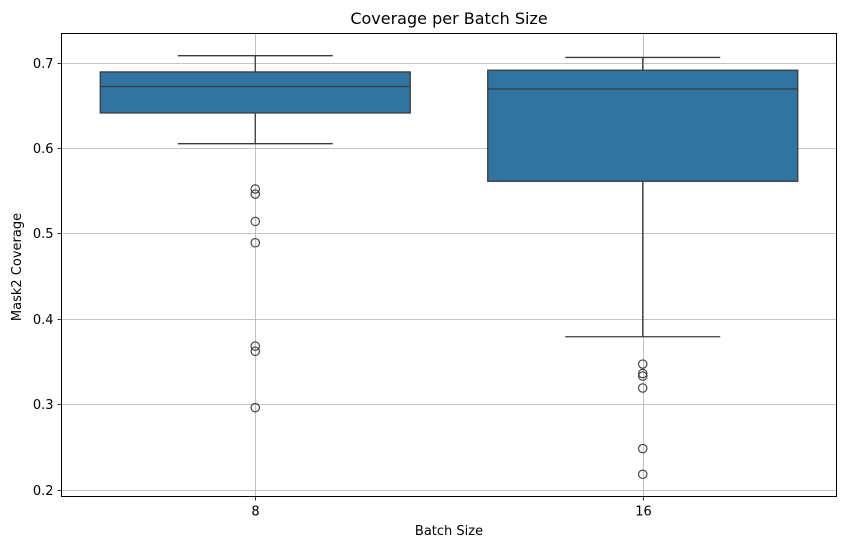  What do you see at coordinates (255, 512) in the screenshot?
I see `x-tick-label: 8` at bounding box center [255, 512].